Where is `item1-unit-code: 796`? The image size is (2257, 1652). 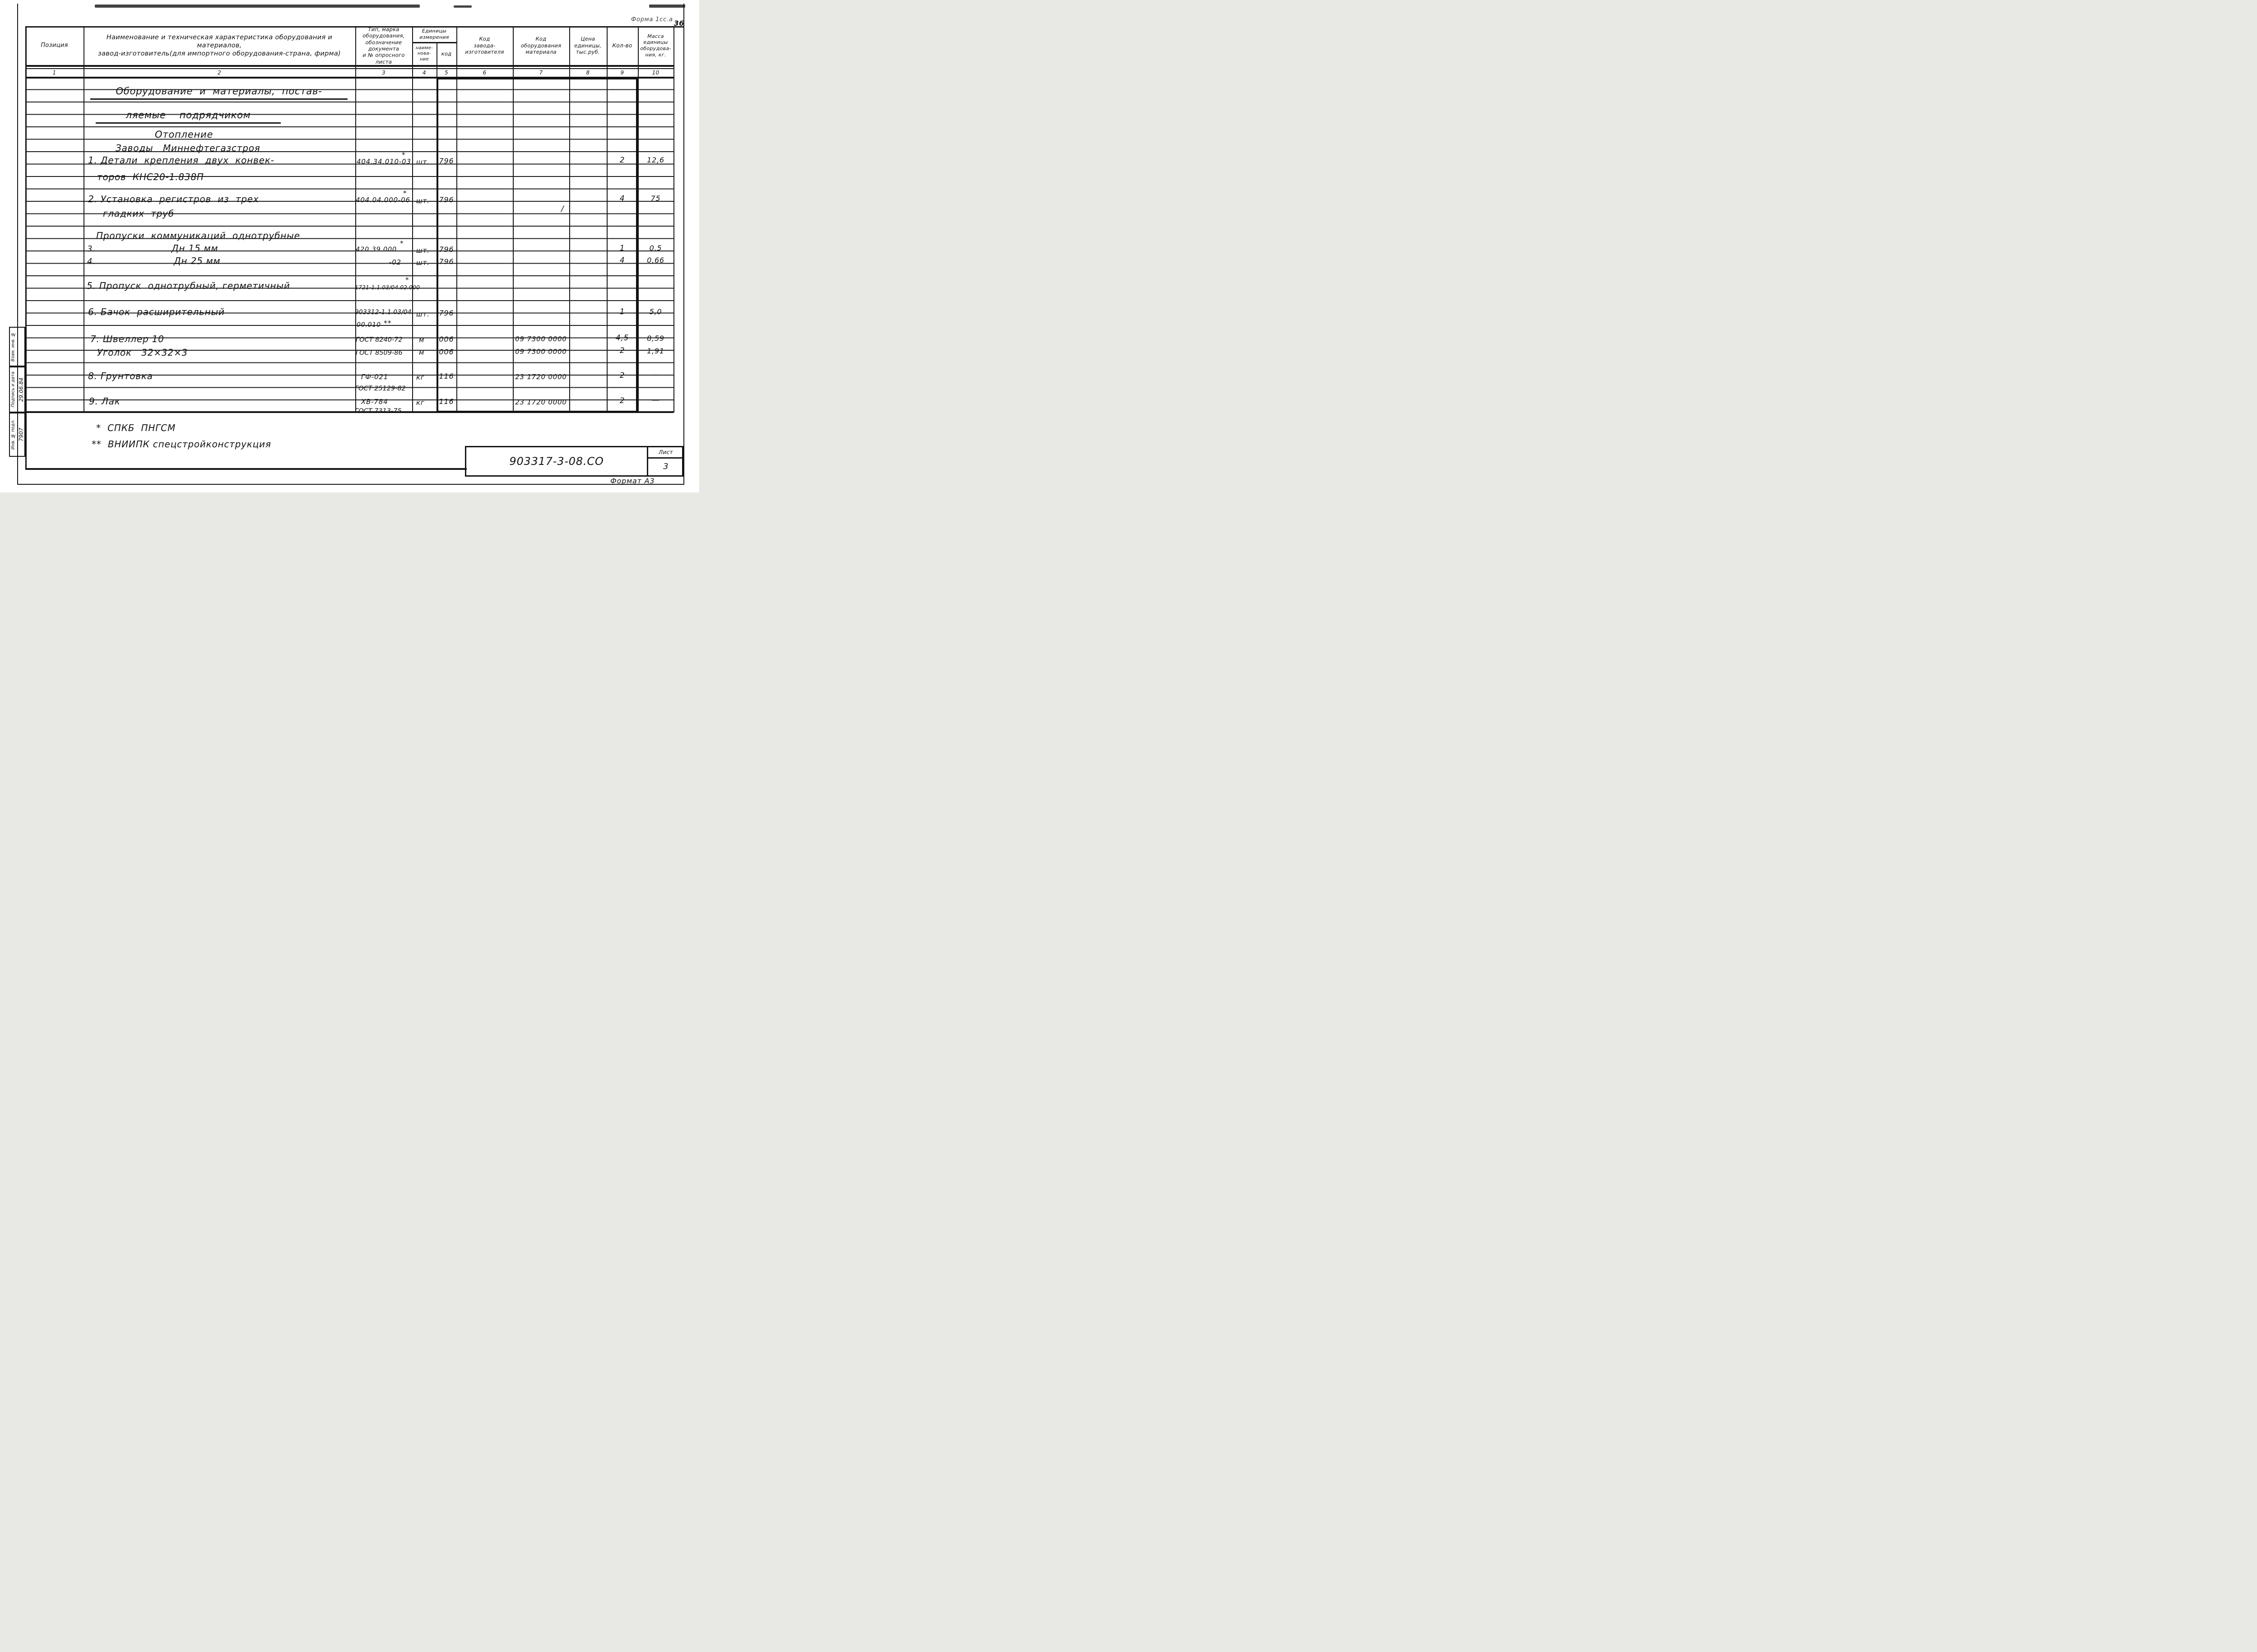 item1-unit-code: 796 is located at coordinates (447, 161).